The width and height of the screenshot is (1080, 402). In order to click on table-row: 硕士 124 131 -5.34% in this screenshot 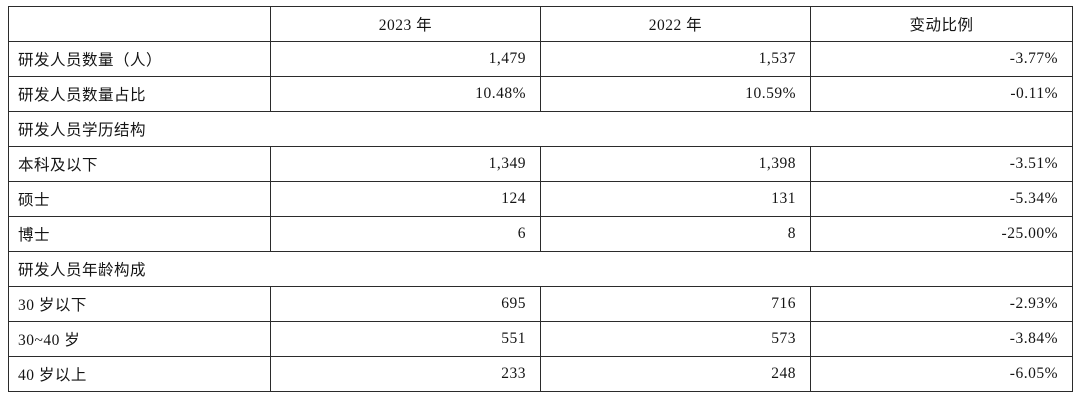, I will do `click(540, 199)`.